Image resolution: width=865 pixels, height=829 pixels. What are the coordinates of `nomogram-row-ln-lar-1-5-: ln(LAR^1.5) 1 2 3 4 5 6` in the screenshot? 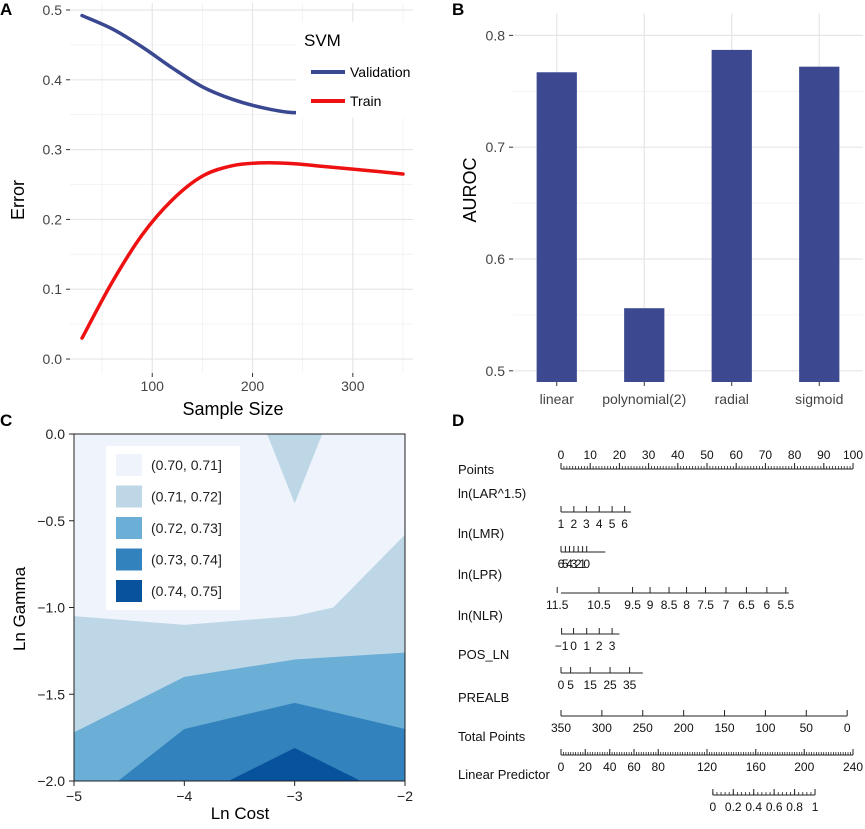 It's located at (545, 508).